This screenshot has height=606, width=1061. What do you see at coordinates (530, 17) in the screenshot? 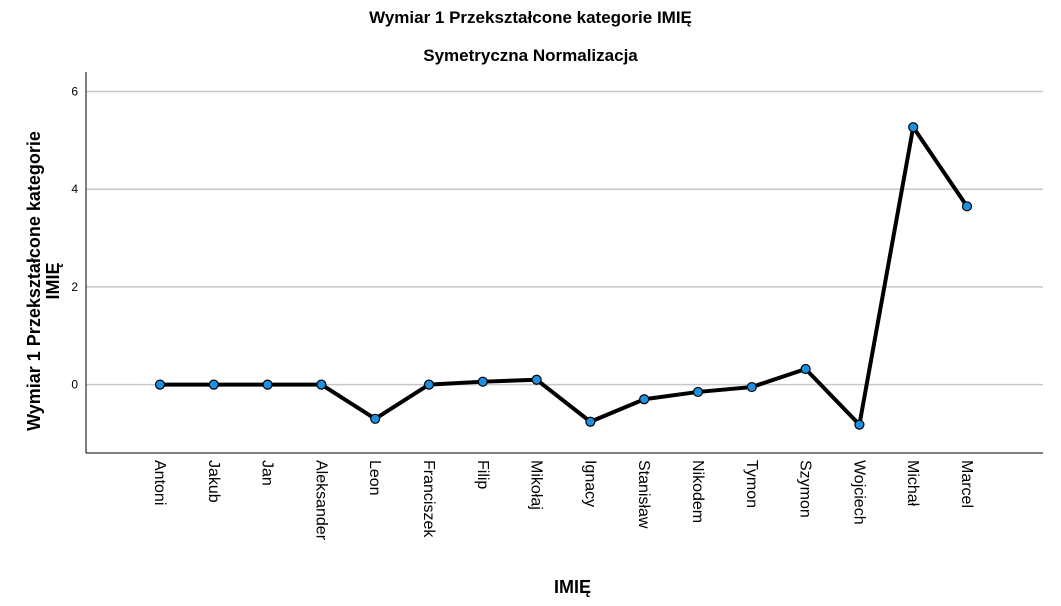
I see `chart-title: Wymiar 1 Przekształcone kategorie IMIĘ` at bounding box center [530, 17].